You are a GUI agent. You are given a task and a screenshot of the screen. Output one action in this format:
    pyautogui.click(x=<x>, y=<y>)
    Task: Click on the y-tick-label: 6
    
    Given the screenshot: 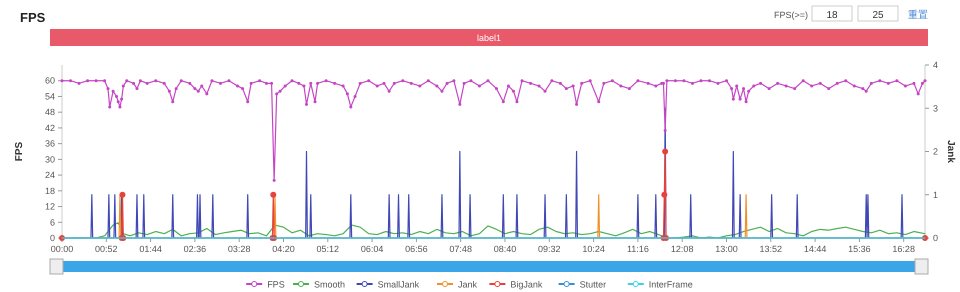 What is the action you would take?
    pyautogui.click(x=52, y=222)
    